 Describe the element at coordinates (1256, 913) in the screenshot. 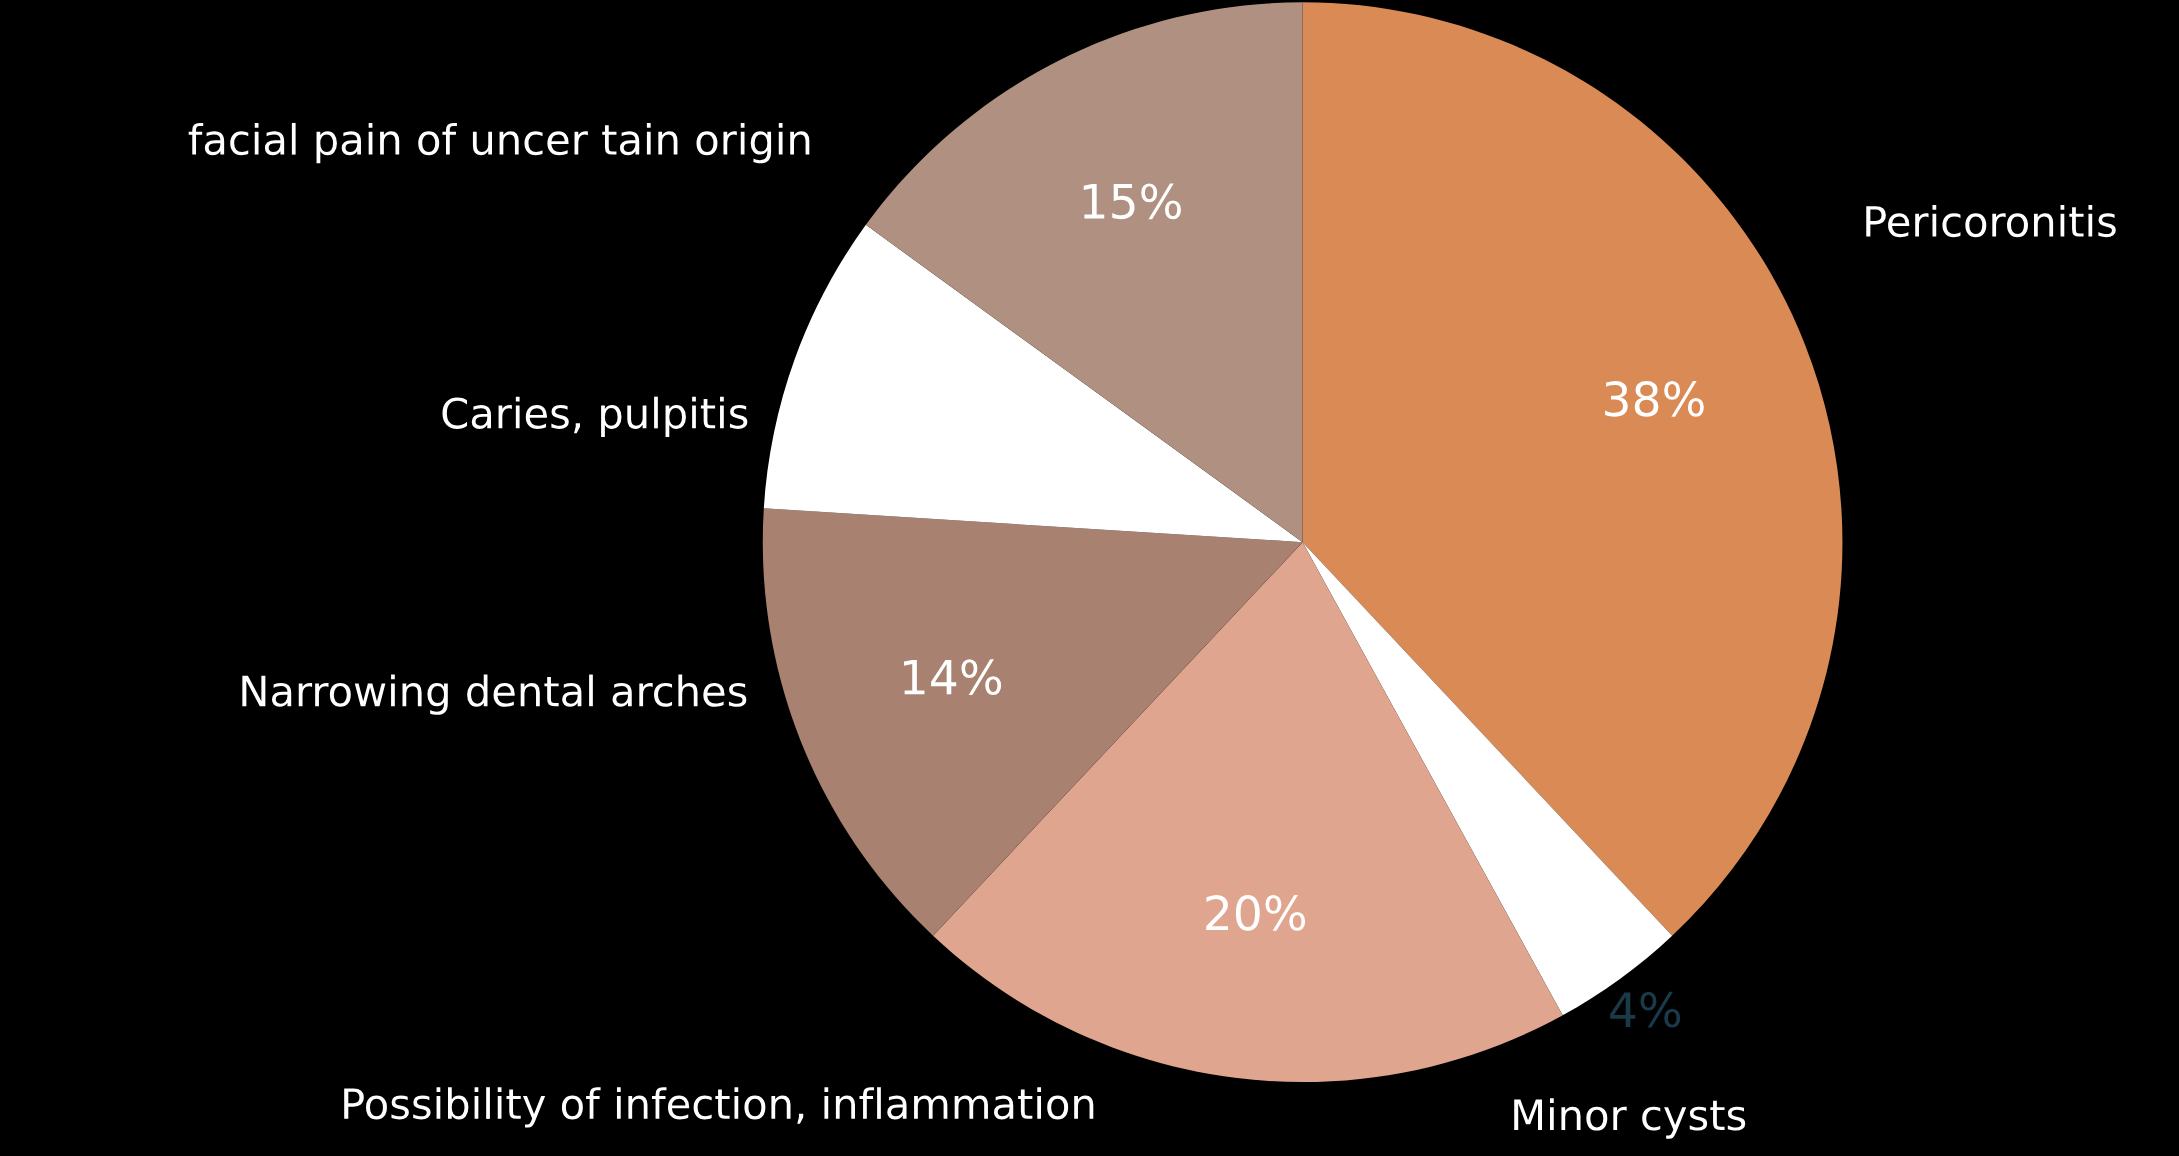

I see `data-label: 20%` at that location.